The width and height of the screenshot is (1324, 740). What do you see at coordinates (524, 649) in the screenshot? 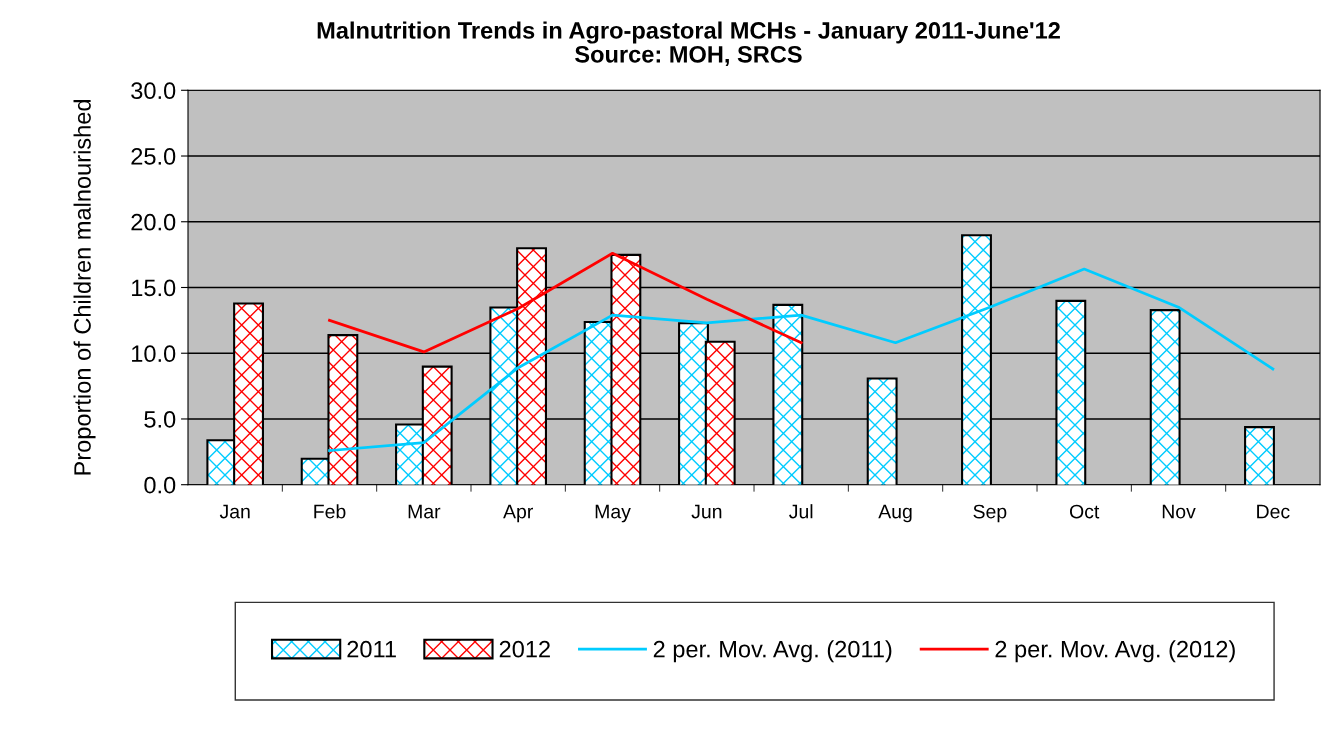
I see `legend-label: 2012` at bounding box center [524, 649].